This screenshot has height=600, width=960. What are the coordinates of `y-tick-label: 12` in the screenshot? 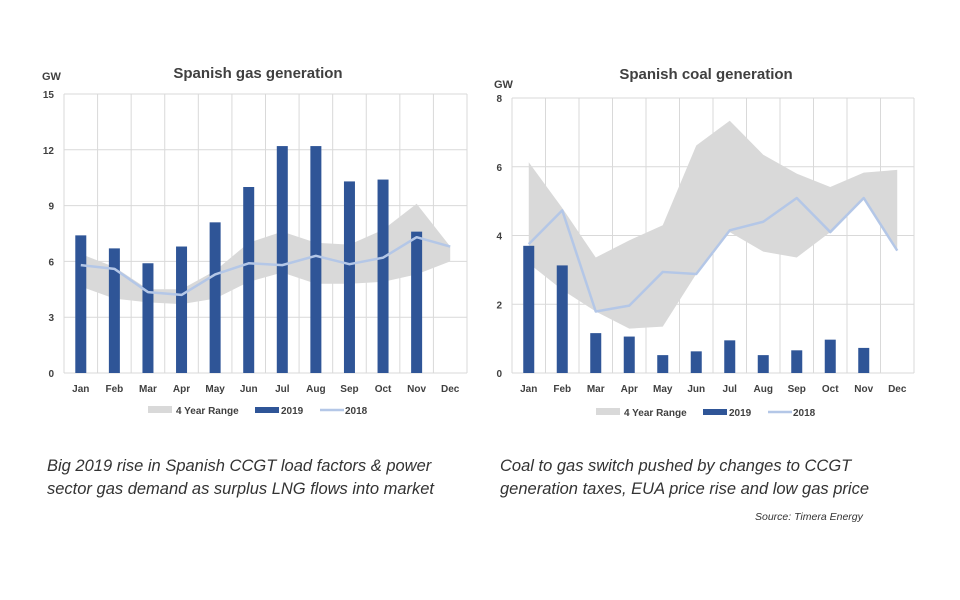 It's located at (49, 151).